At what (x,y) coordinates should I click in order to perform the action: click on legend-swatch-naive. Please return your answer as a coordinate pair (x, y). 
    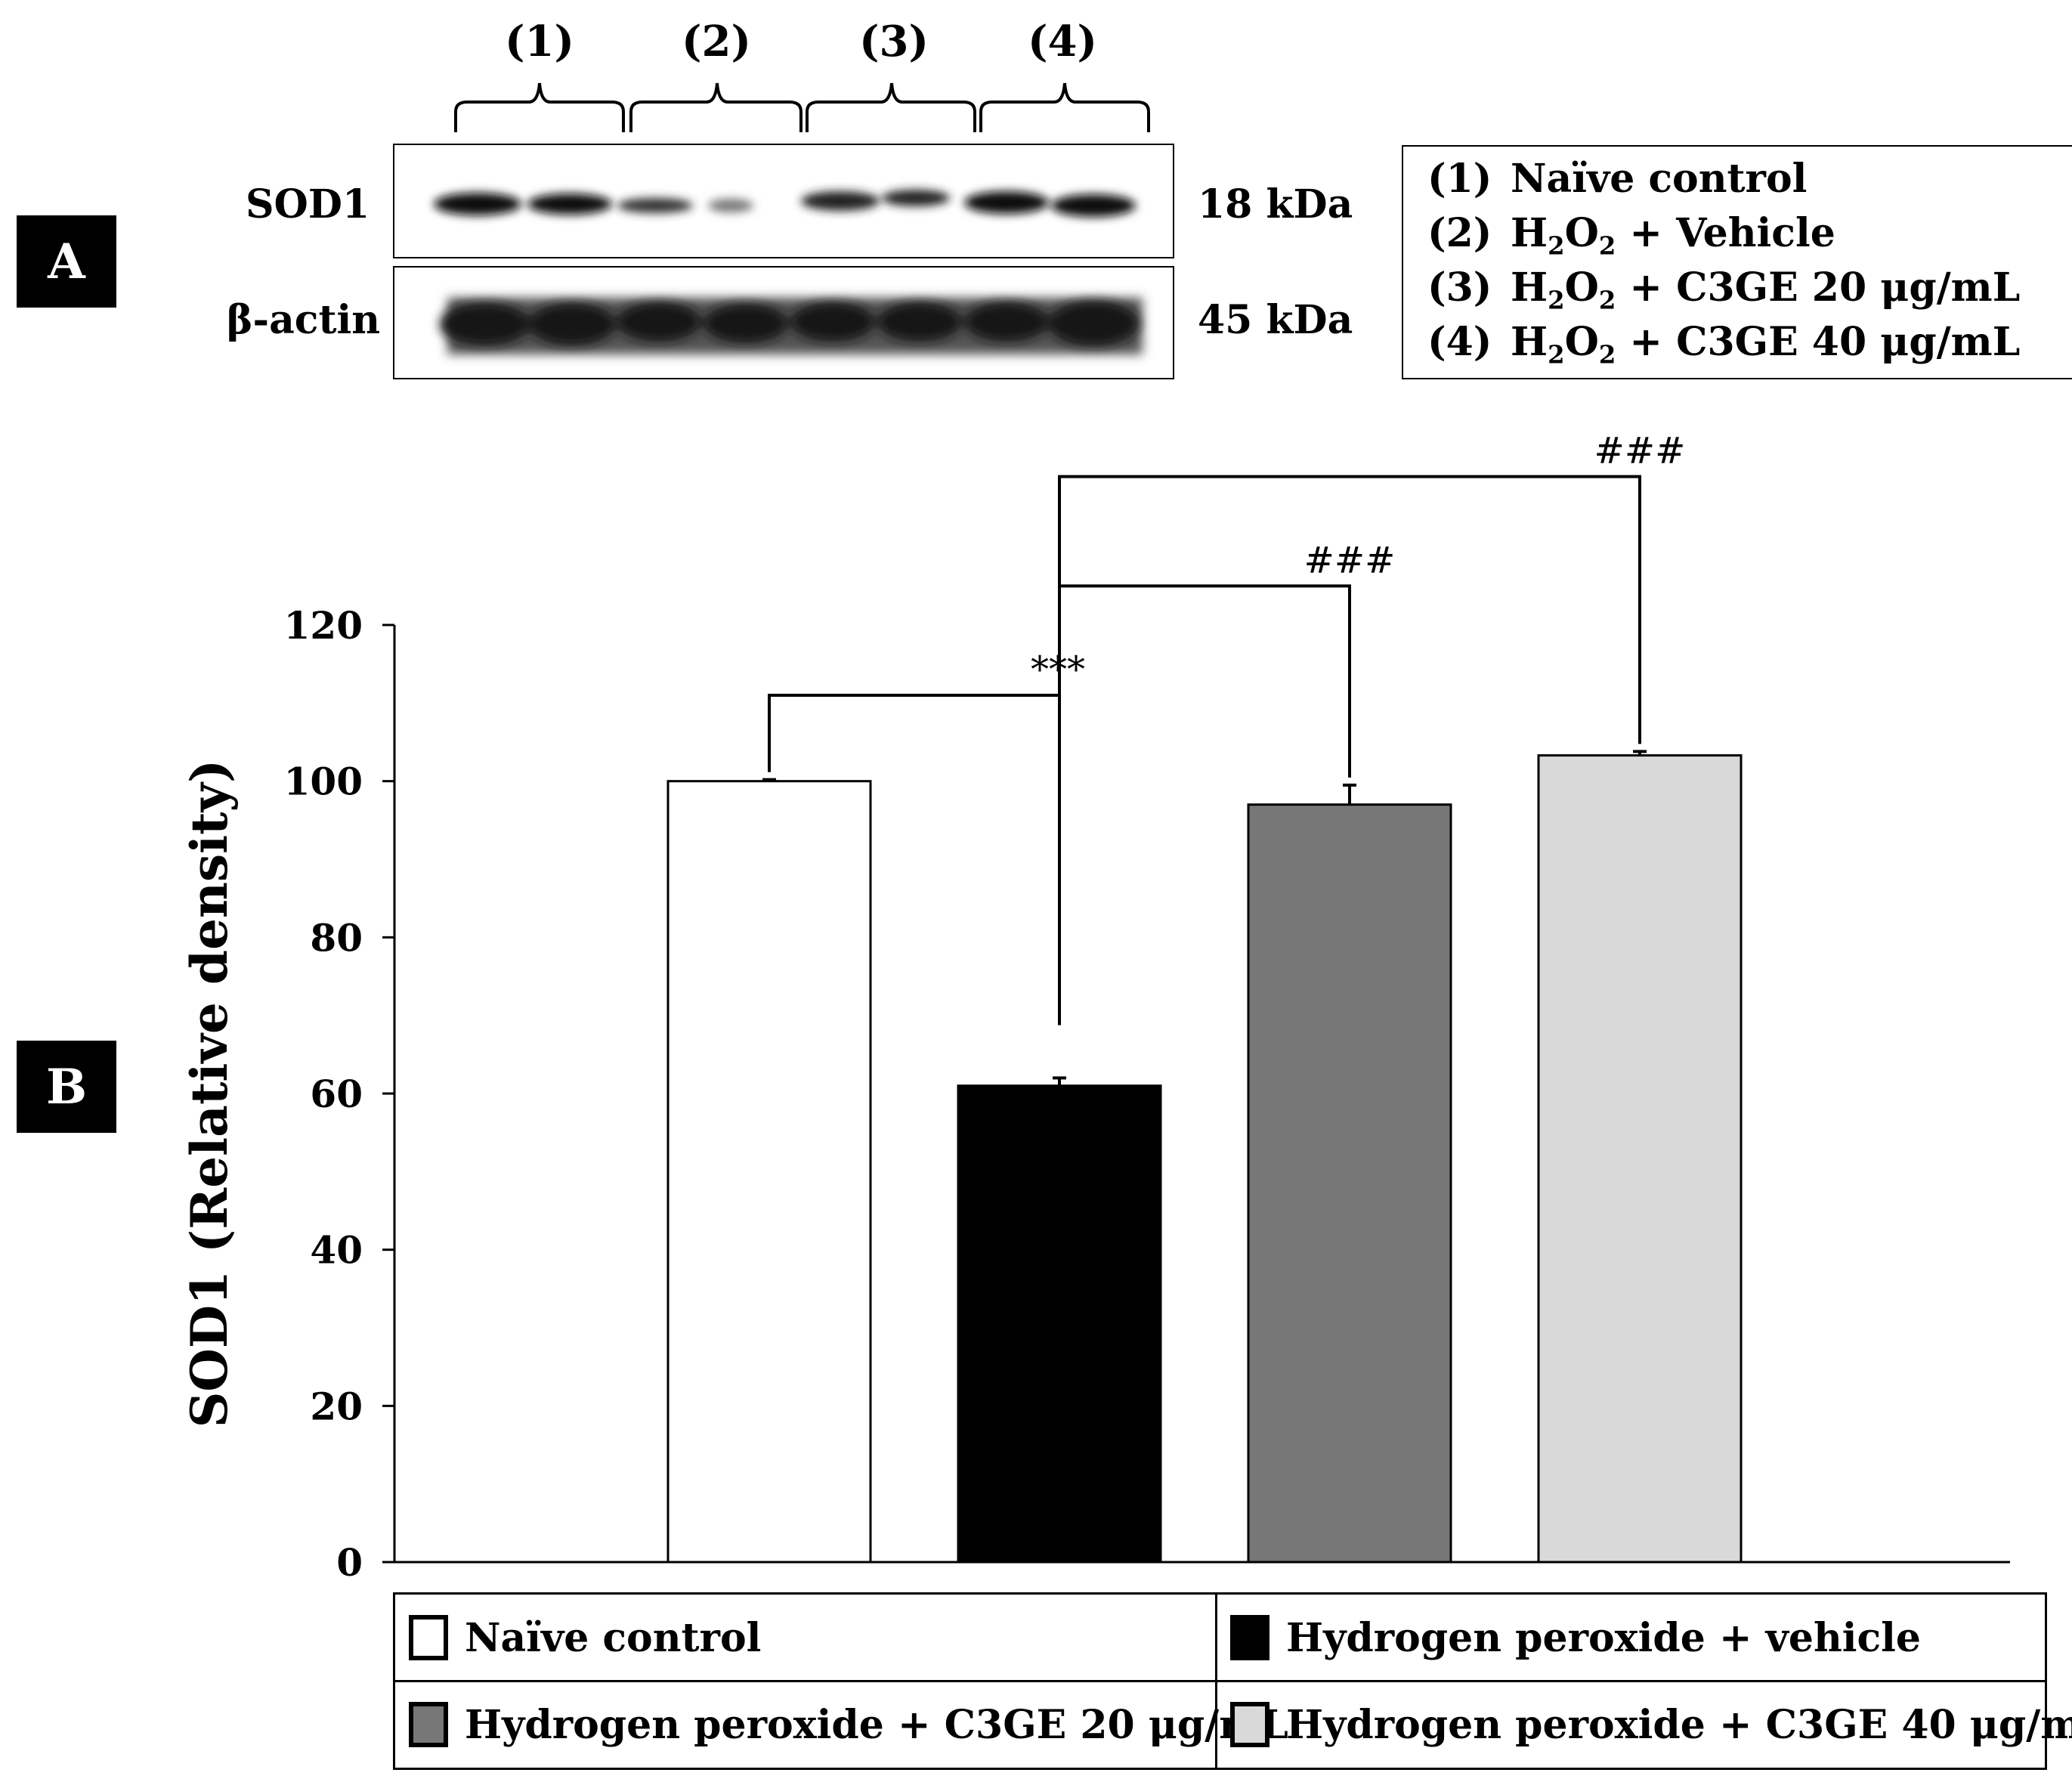
    Looking at the image, I should click on (428, 1637).